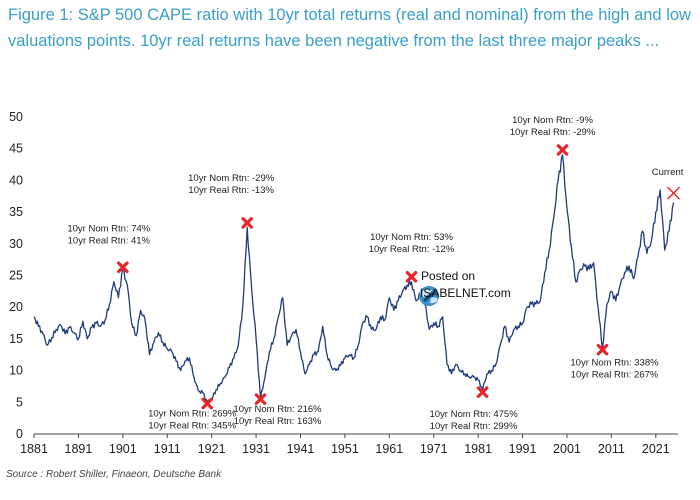  Describe the element at coordinates (231, 190) in the screenshot. I see `marker-annotation: 10yr Real Rtn: -13%` at that location.